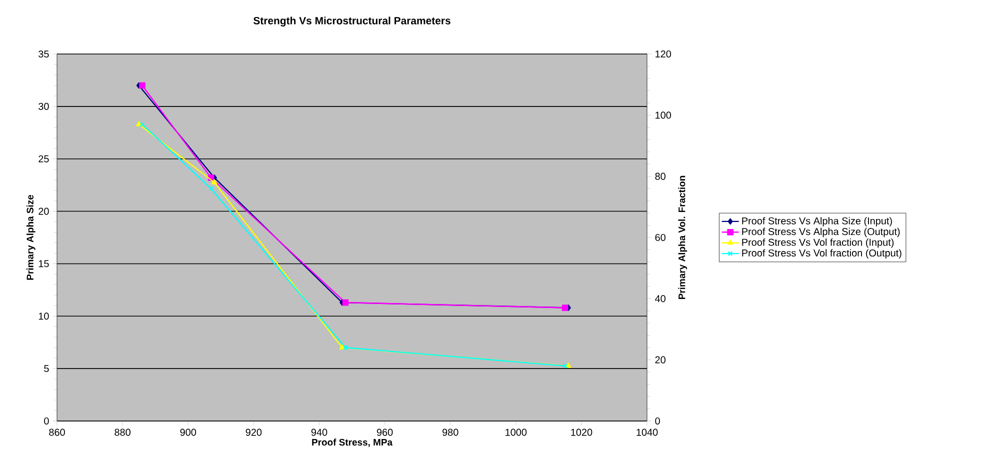  What do you see at coordinates (384, 432) in the screenshot?
I see `x-tick-label: 960` at bounding box center [384, 432].